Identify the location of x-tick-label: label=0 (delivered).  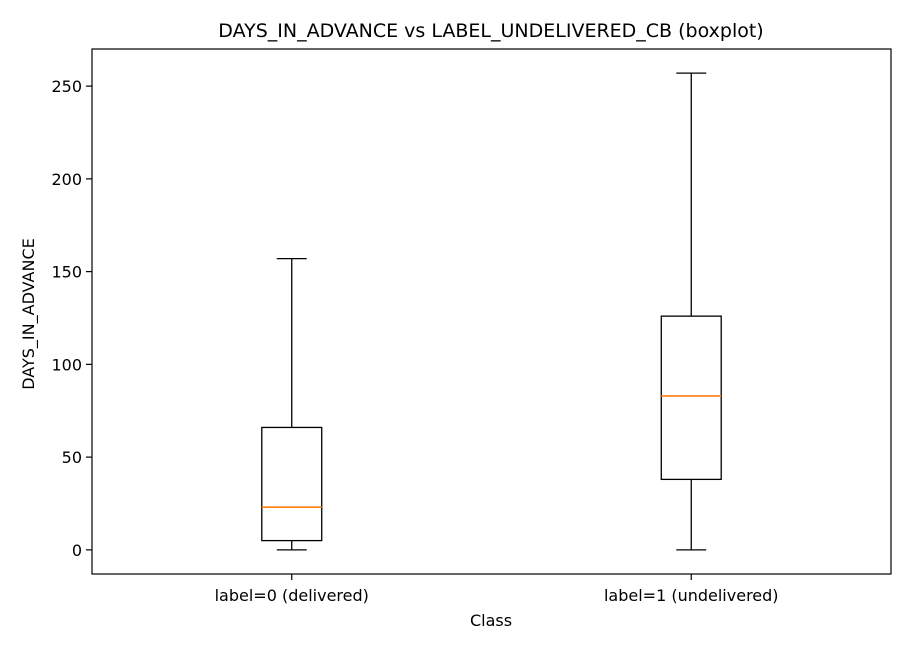
(292, 595).